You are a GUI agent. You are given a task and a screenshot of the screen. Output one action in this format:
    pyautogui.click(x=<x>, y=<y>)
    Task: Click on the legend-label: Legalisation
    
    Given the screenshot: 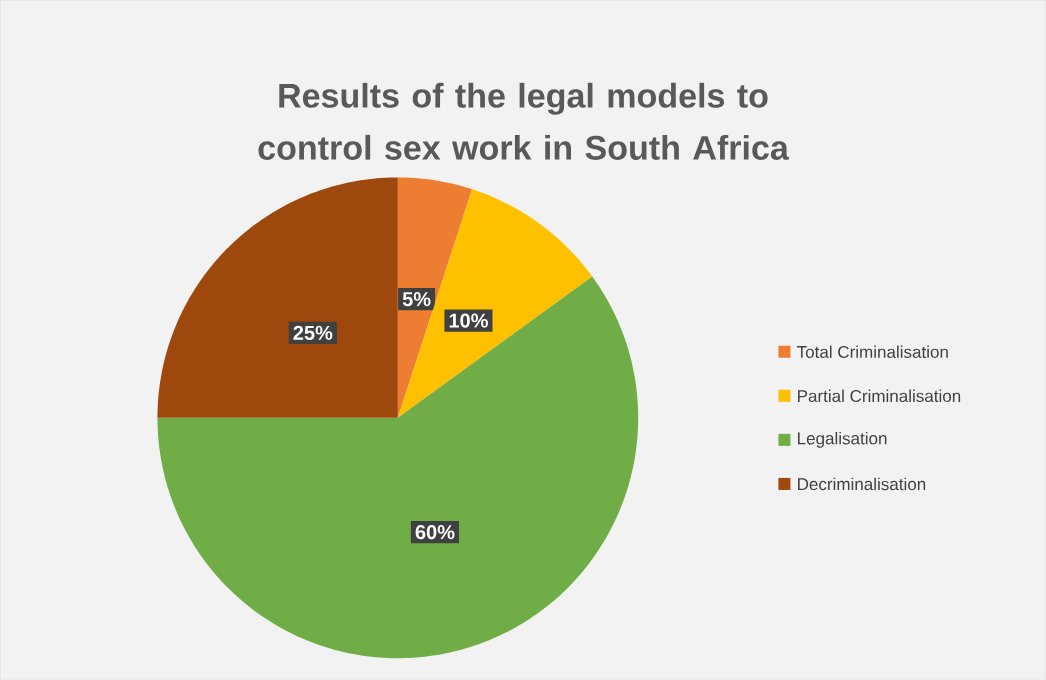 What is the action you would take?
    pyautogui.click(x=842, y=439)
    